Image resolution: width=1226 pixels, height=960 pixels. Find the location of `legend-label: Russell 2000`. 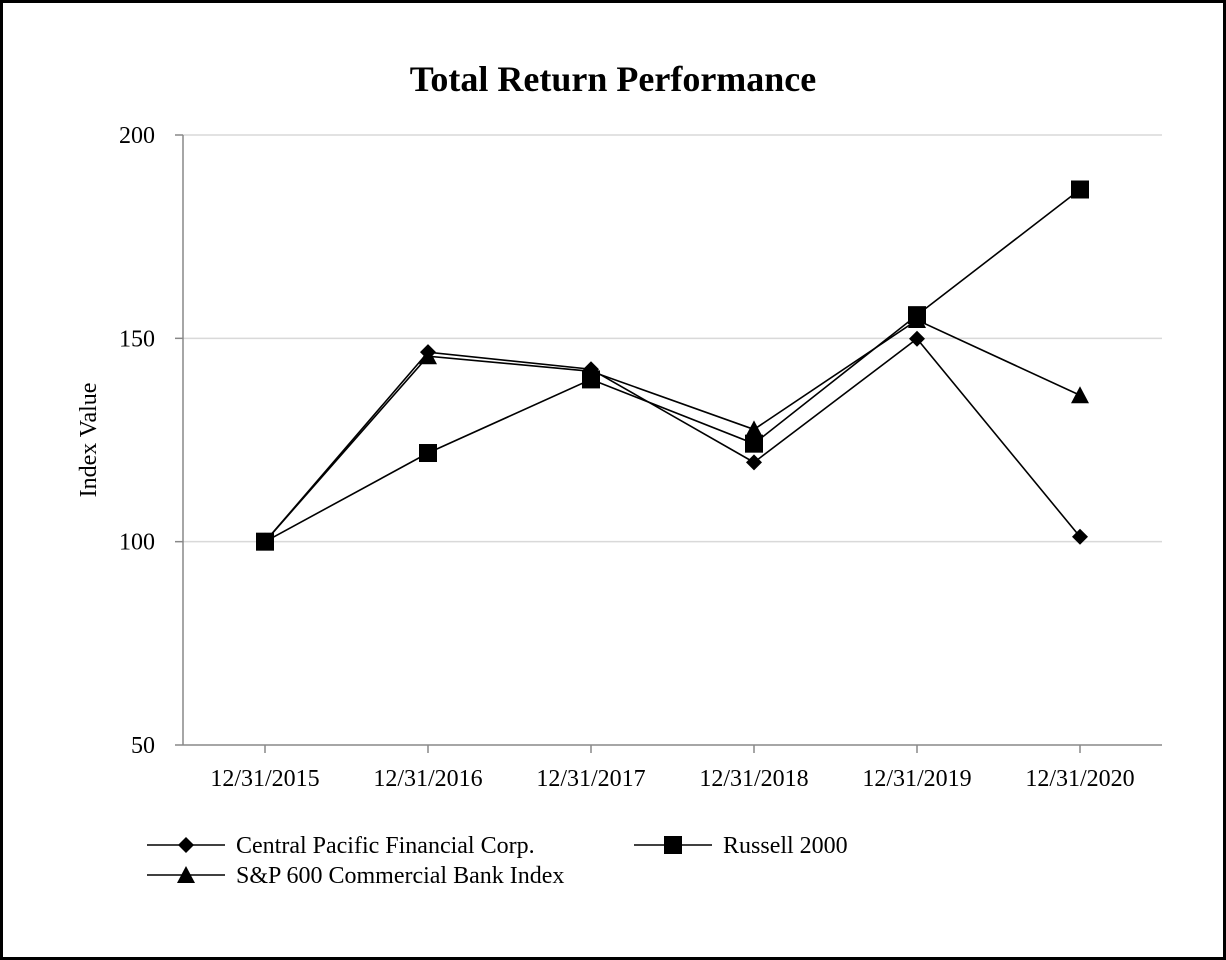

legend-label: Russell 2000 is located at coordinates (785, 846).